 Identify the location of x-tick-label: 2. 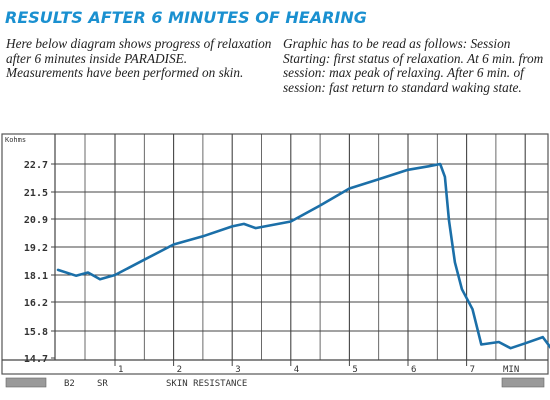
(179, 370).